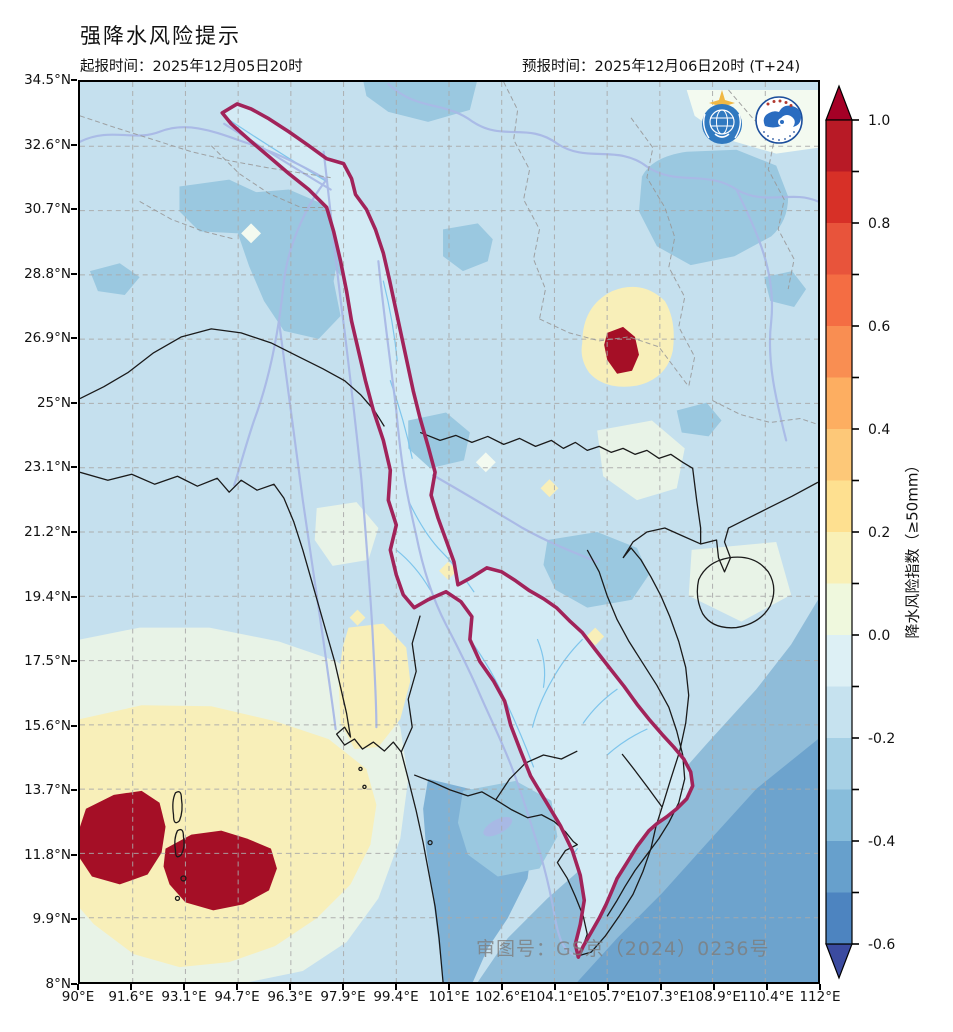 Image resolution: width=953 pixels, height=1032 pixels. What do you see at coordinates (623, 949) in the screenshot?
I see `map-approval-watermark: 审图号：GS京（2024）0236号` at bounding box center [623, 949].